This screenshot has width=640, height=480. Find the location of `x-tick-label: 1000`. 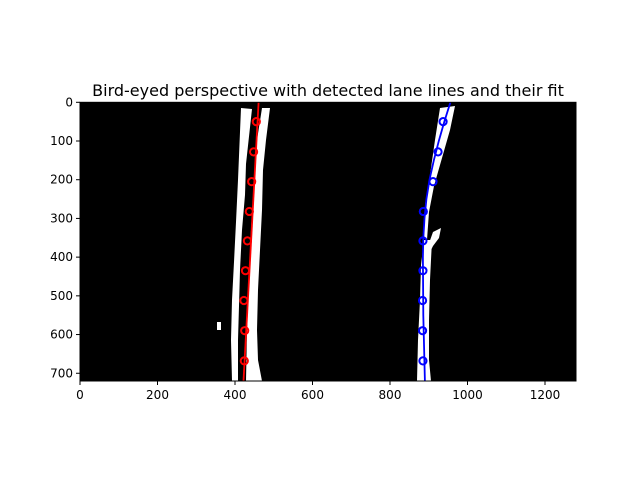

x-tick-label: 1000 is located at coordinates (467, 395).